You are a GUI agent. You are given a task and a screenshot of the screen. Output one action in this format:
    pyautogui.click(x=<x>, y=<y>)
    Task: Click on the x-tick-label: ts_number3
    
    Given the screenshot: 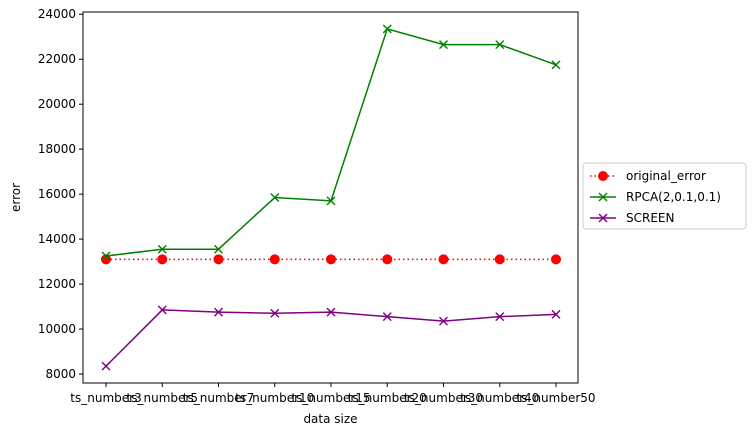 What is the action you would take?
    pyautogui.click(x=105, y=398)
    